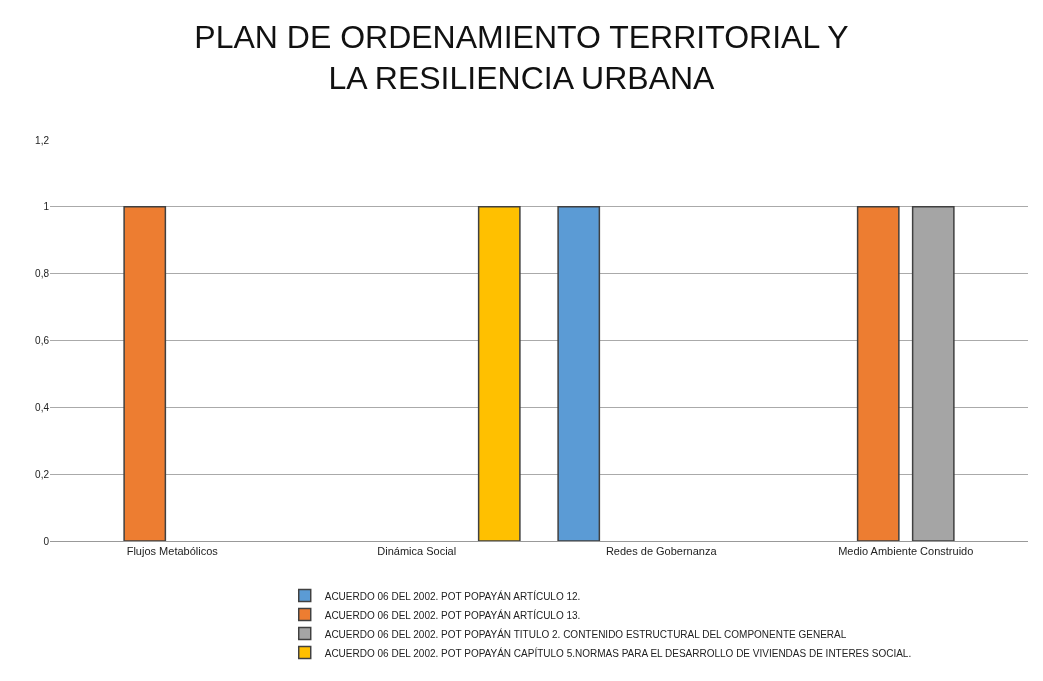 The width and height of the screenshot is (1043, 681). I want to click on legend-label: ACUERDO 06 DEL 2002. POT POPAYÁN ARTÍCULO 12., so click(452, 595).